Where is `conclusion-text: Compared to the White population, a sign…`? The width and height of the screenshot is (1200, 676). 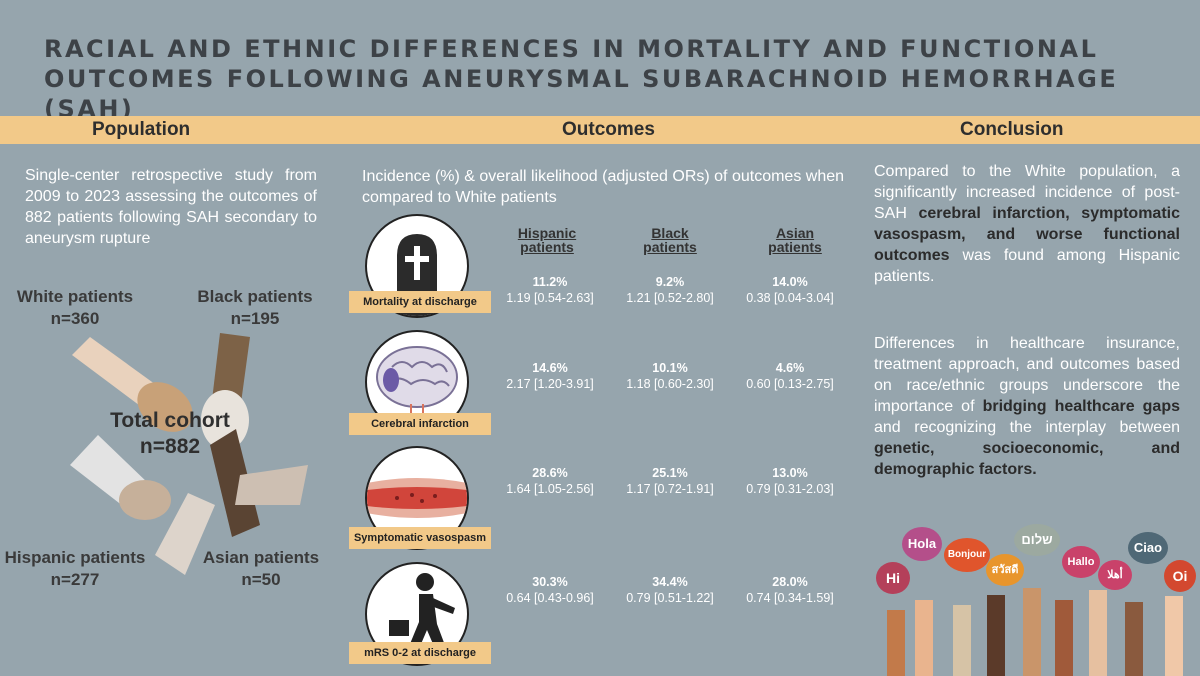
conclusion-text: Compared to the White population, a sign… is located at coordinates (1027, 192).